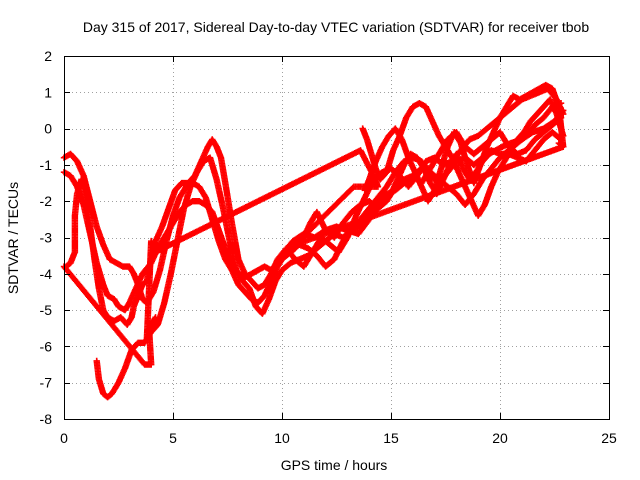  What do you see at coordinates (500, 438) in the screenshot?
I see `x-tick-label: 20` at bounding box center [500, 438].